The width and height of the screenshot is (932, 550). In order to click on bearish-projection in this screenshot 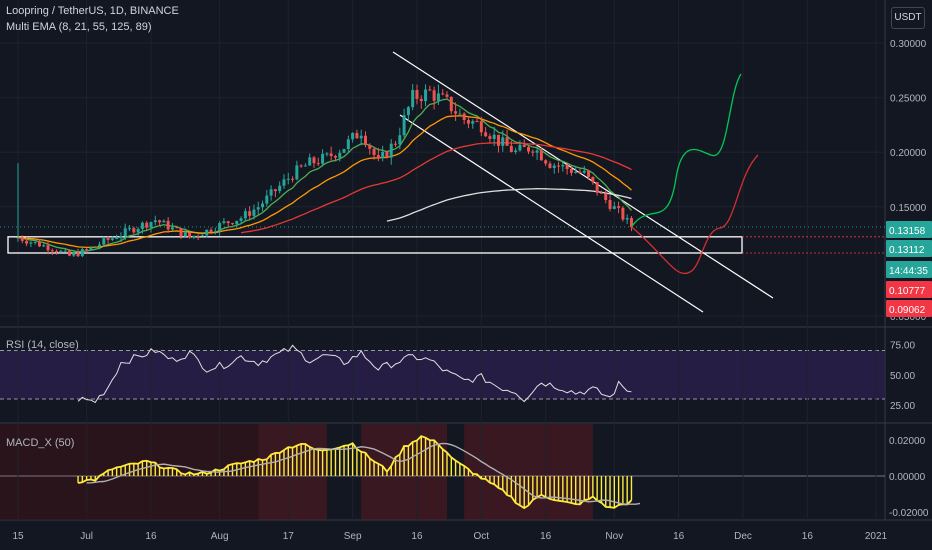, I will do `click(695, 214)`.